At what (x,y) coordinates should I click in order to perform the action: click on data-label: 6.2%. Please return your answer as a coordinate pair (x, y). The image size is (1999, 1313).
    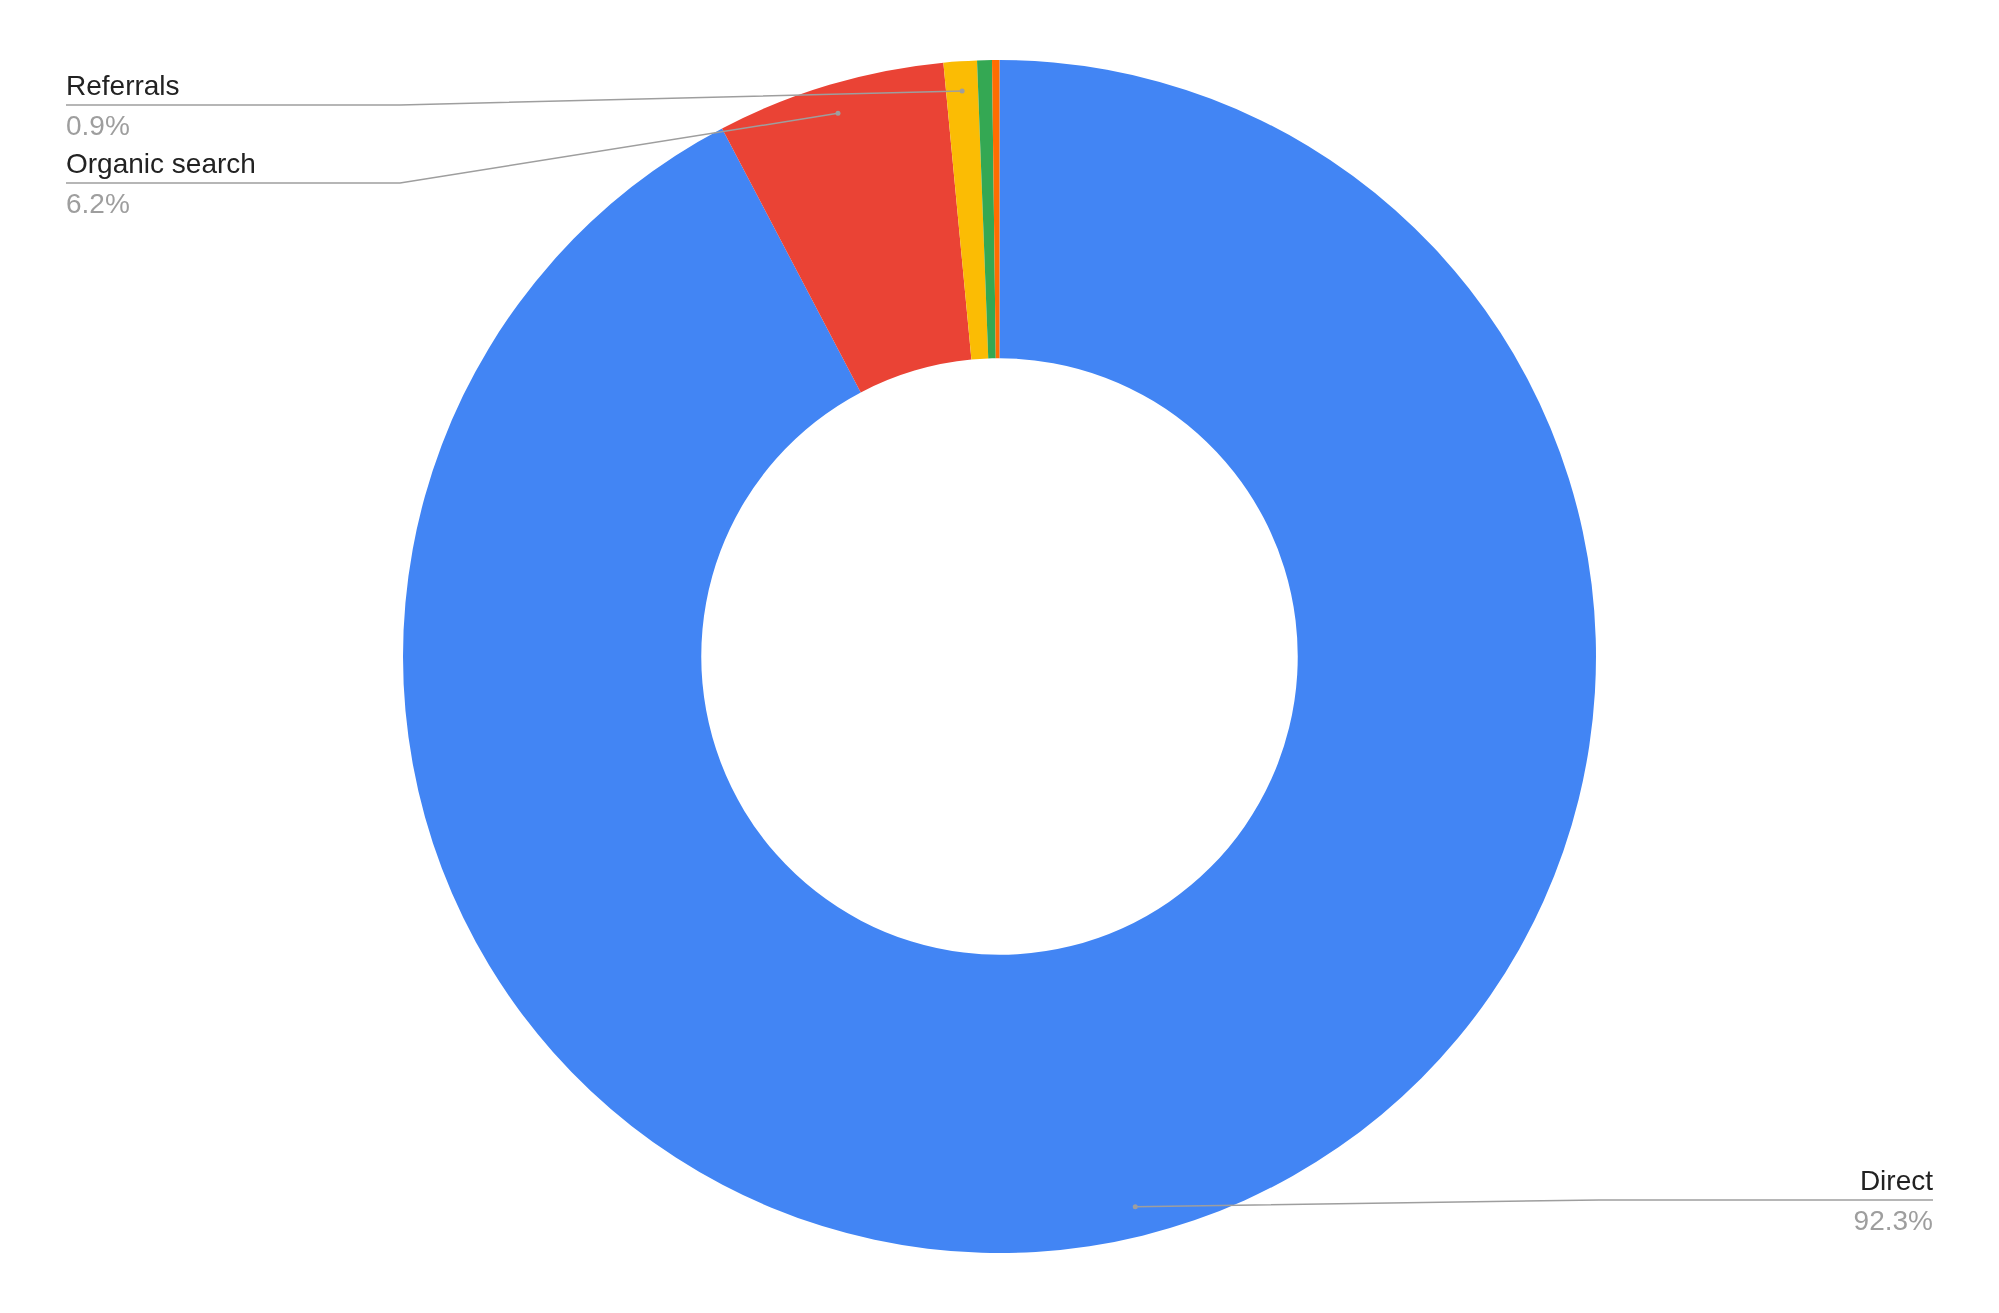
    Looking at the image, I should click on (98, 203).